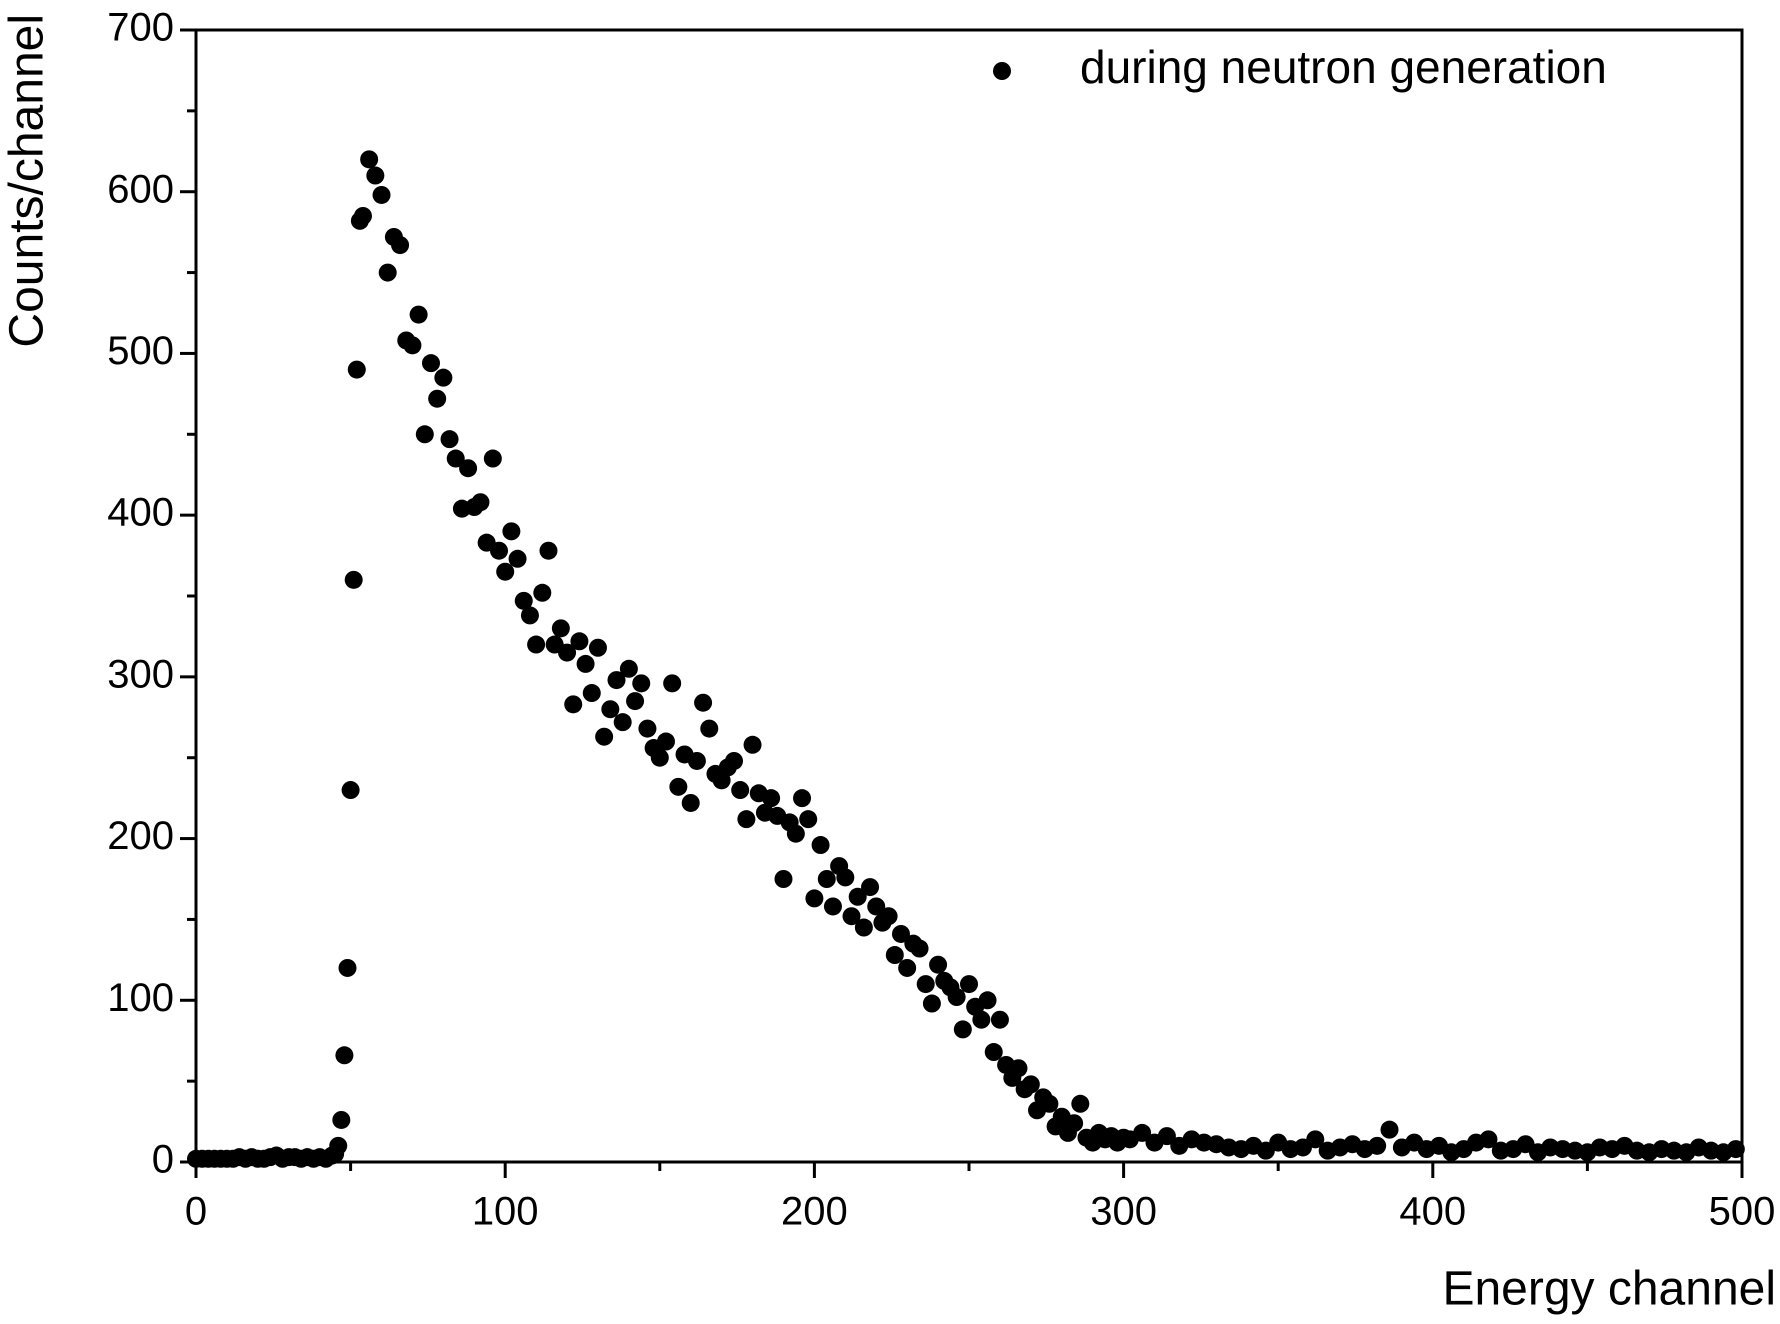 This screenshot has height=1324, width=1780. I want to click on y-axis-label: Counts/channel, so click(27, 181).